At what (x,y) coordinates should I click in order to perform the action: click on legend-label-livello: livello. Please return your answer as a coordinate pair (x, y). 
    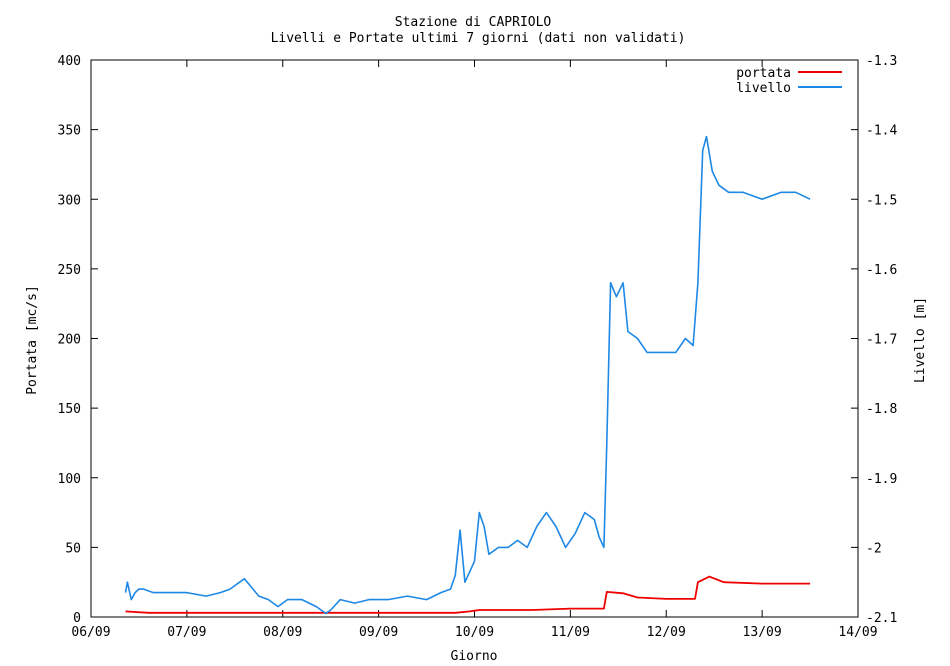
    Looking at the image, I should click on (763, 88).